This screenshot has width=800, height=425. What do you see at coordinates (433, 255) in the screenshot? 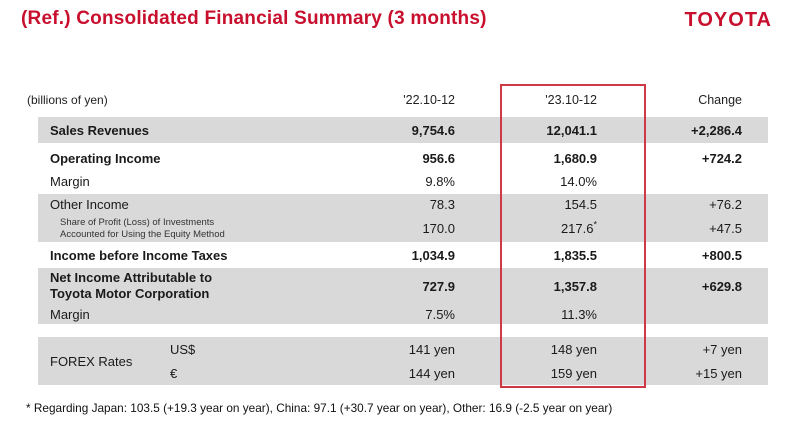
I see `value-prev: 1,034.9` at bounding box center [433, 255].